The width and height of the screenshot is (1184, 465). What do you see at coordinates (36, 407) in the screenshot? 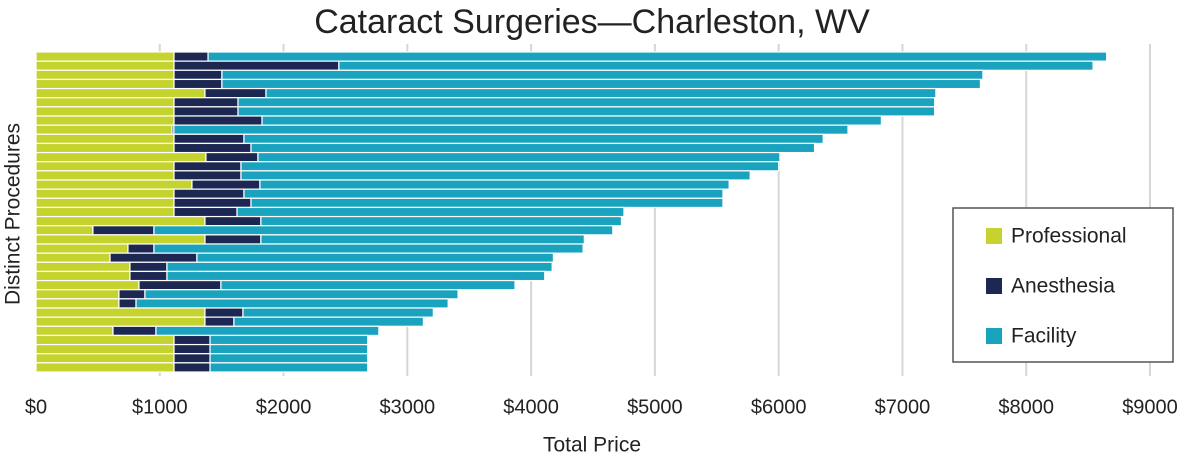
I see `x-tick-label: $0` at bounding box center [36, 407].